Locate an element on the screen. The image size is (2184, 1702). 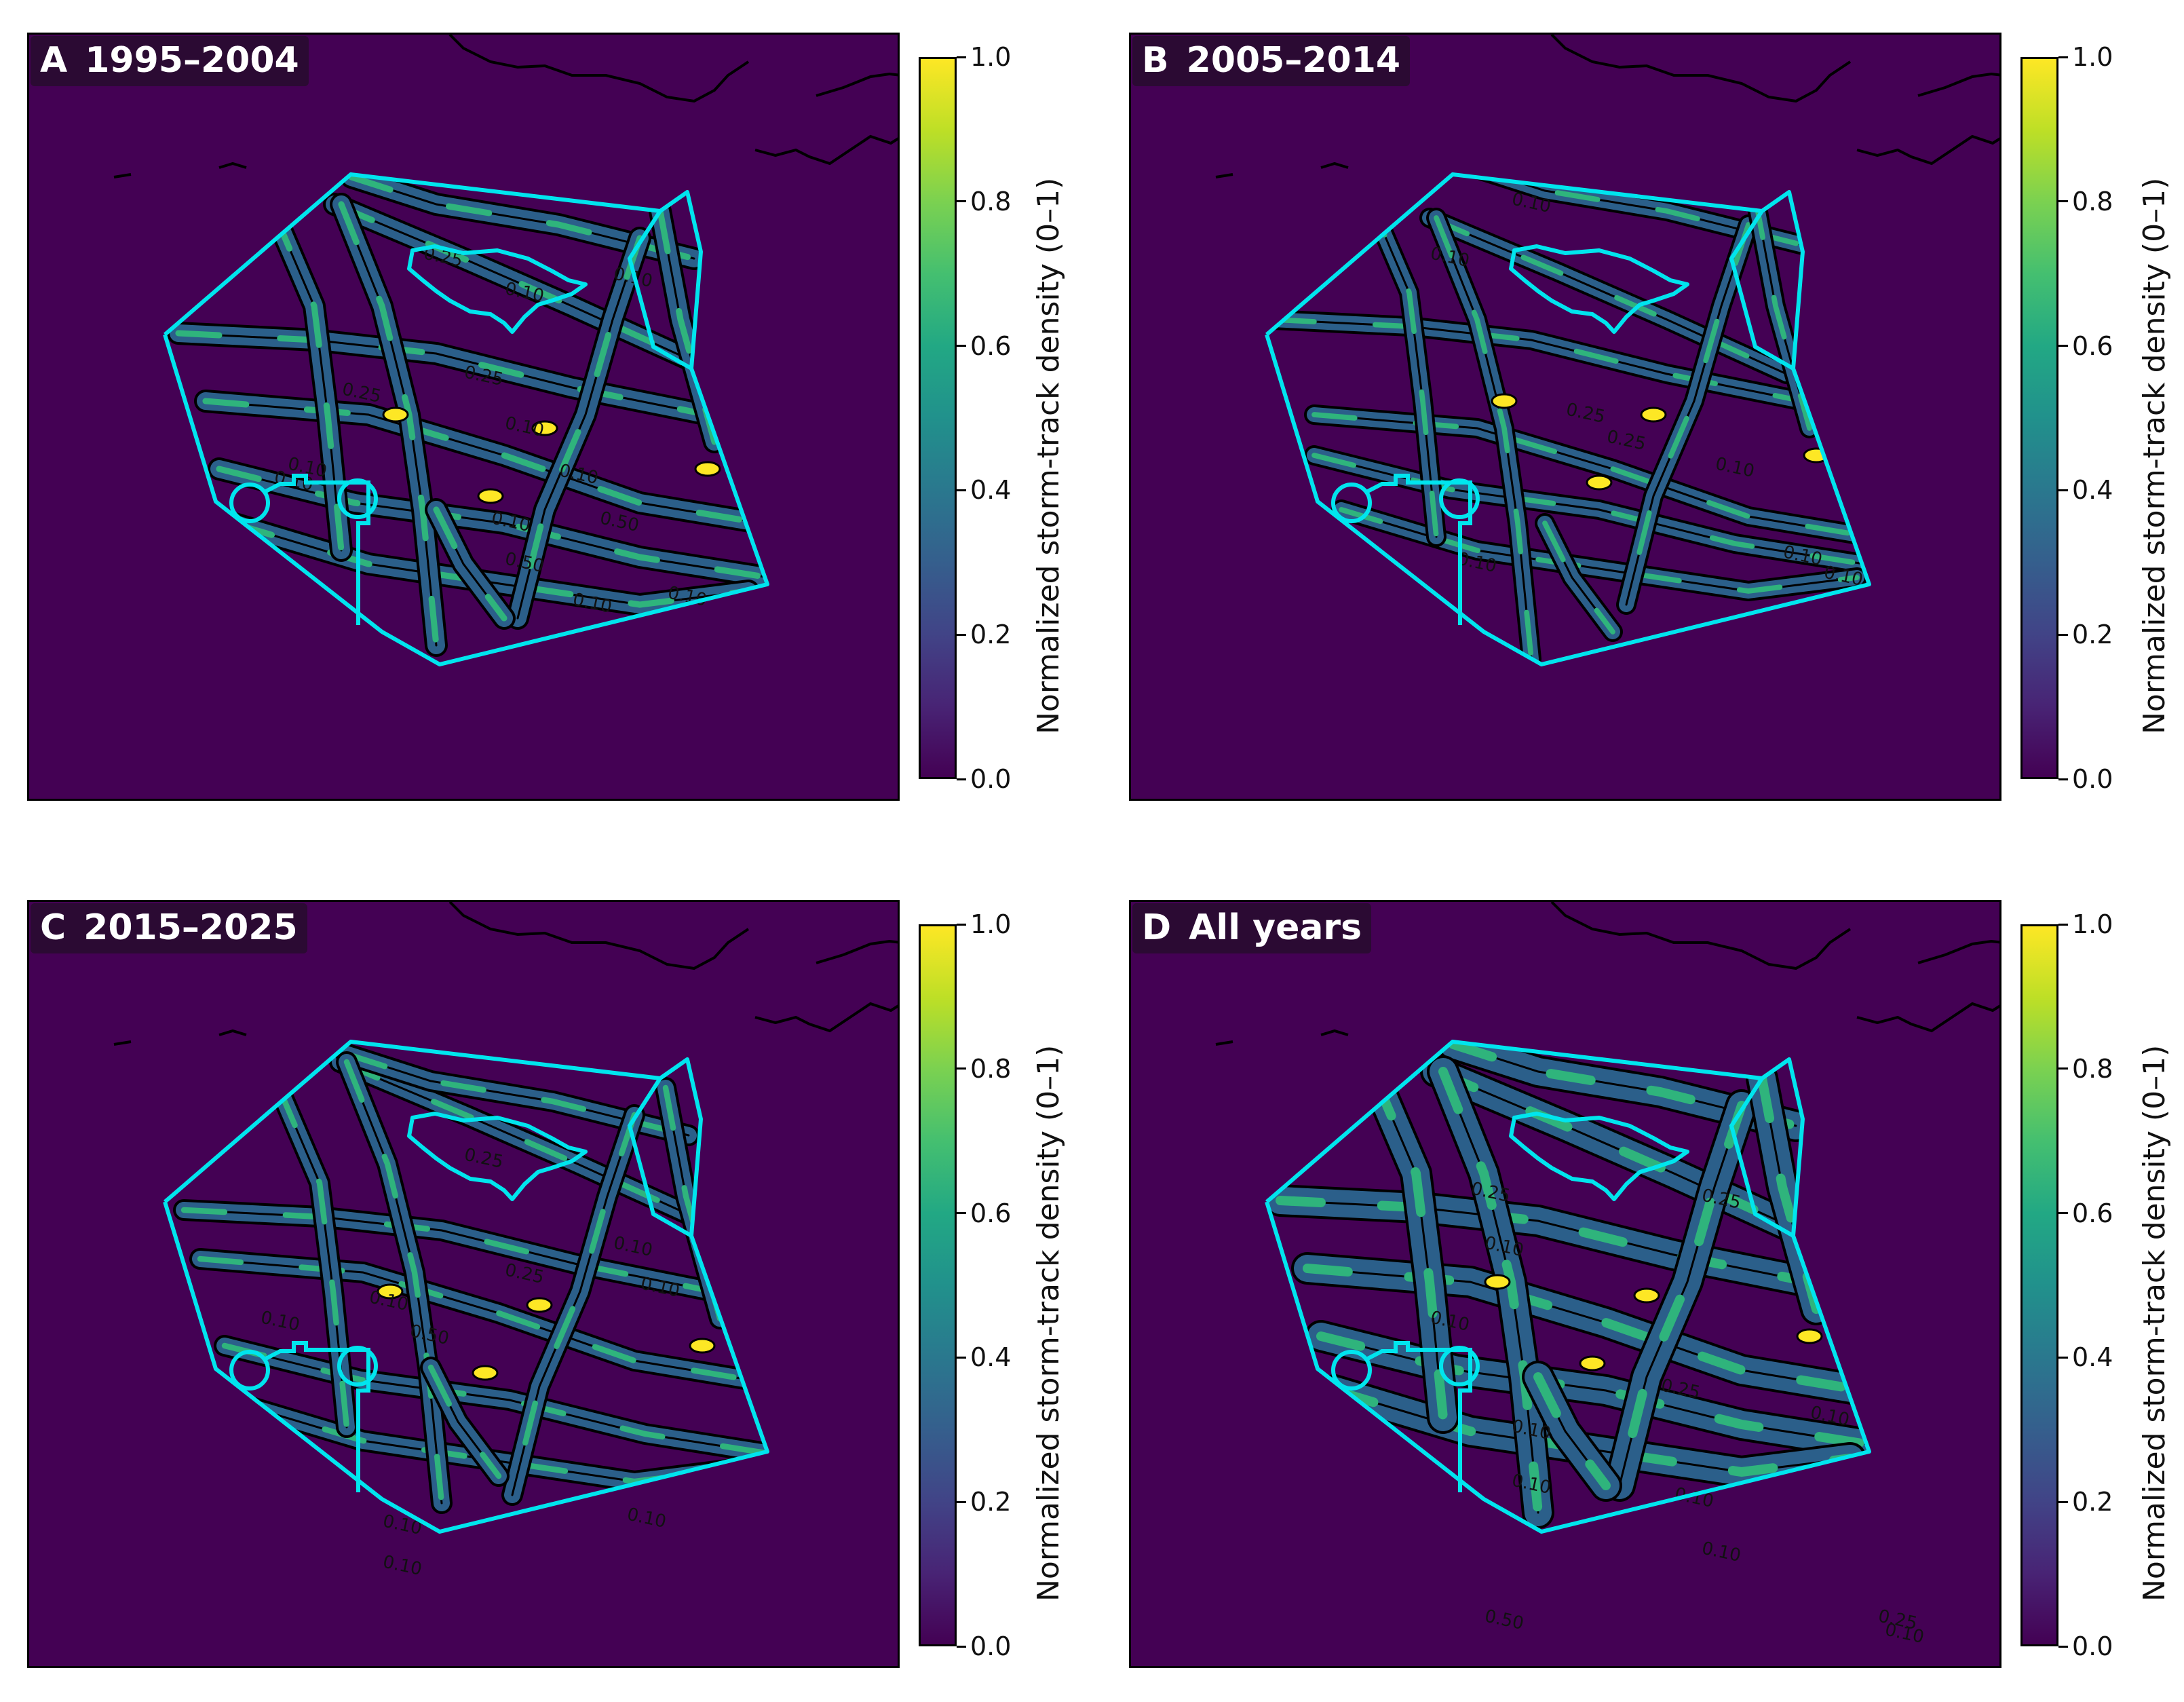
panel-d-letter: D is located at coordinates (1157, 927).